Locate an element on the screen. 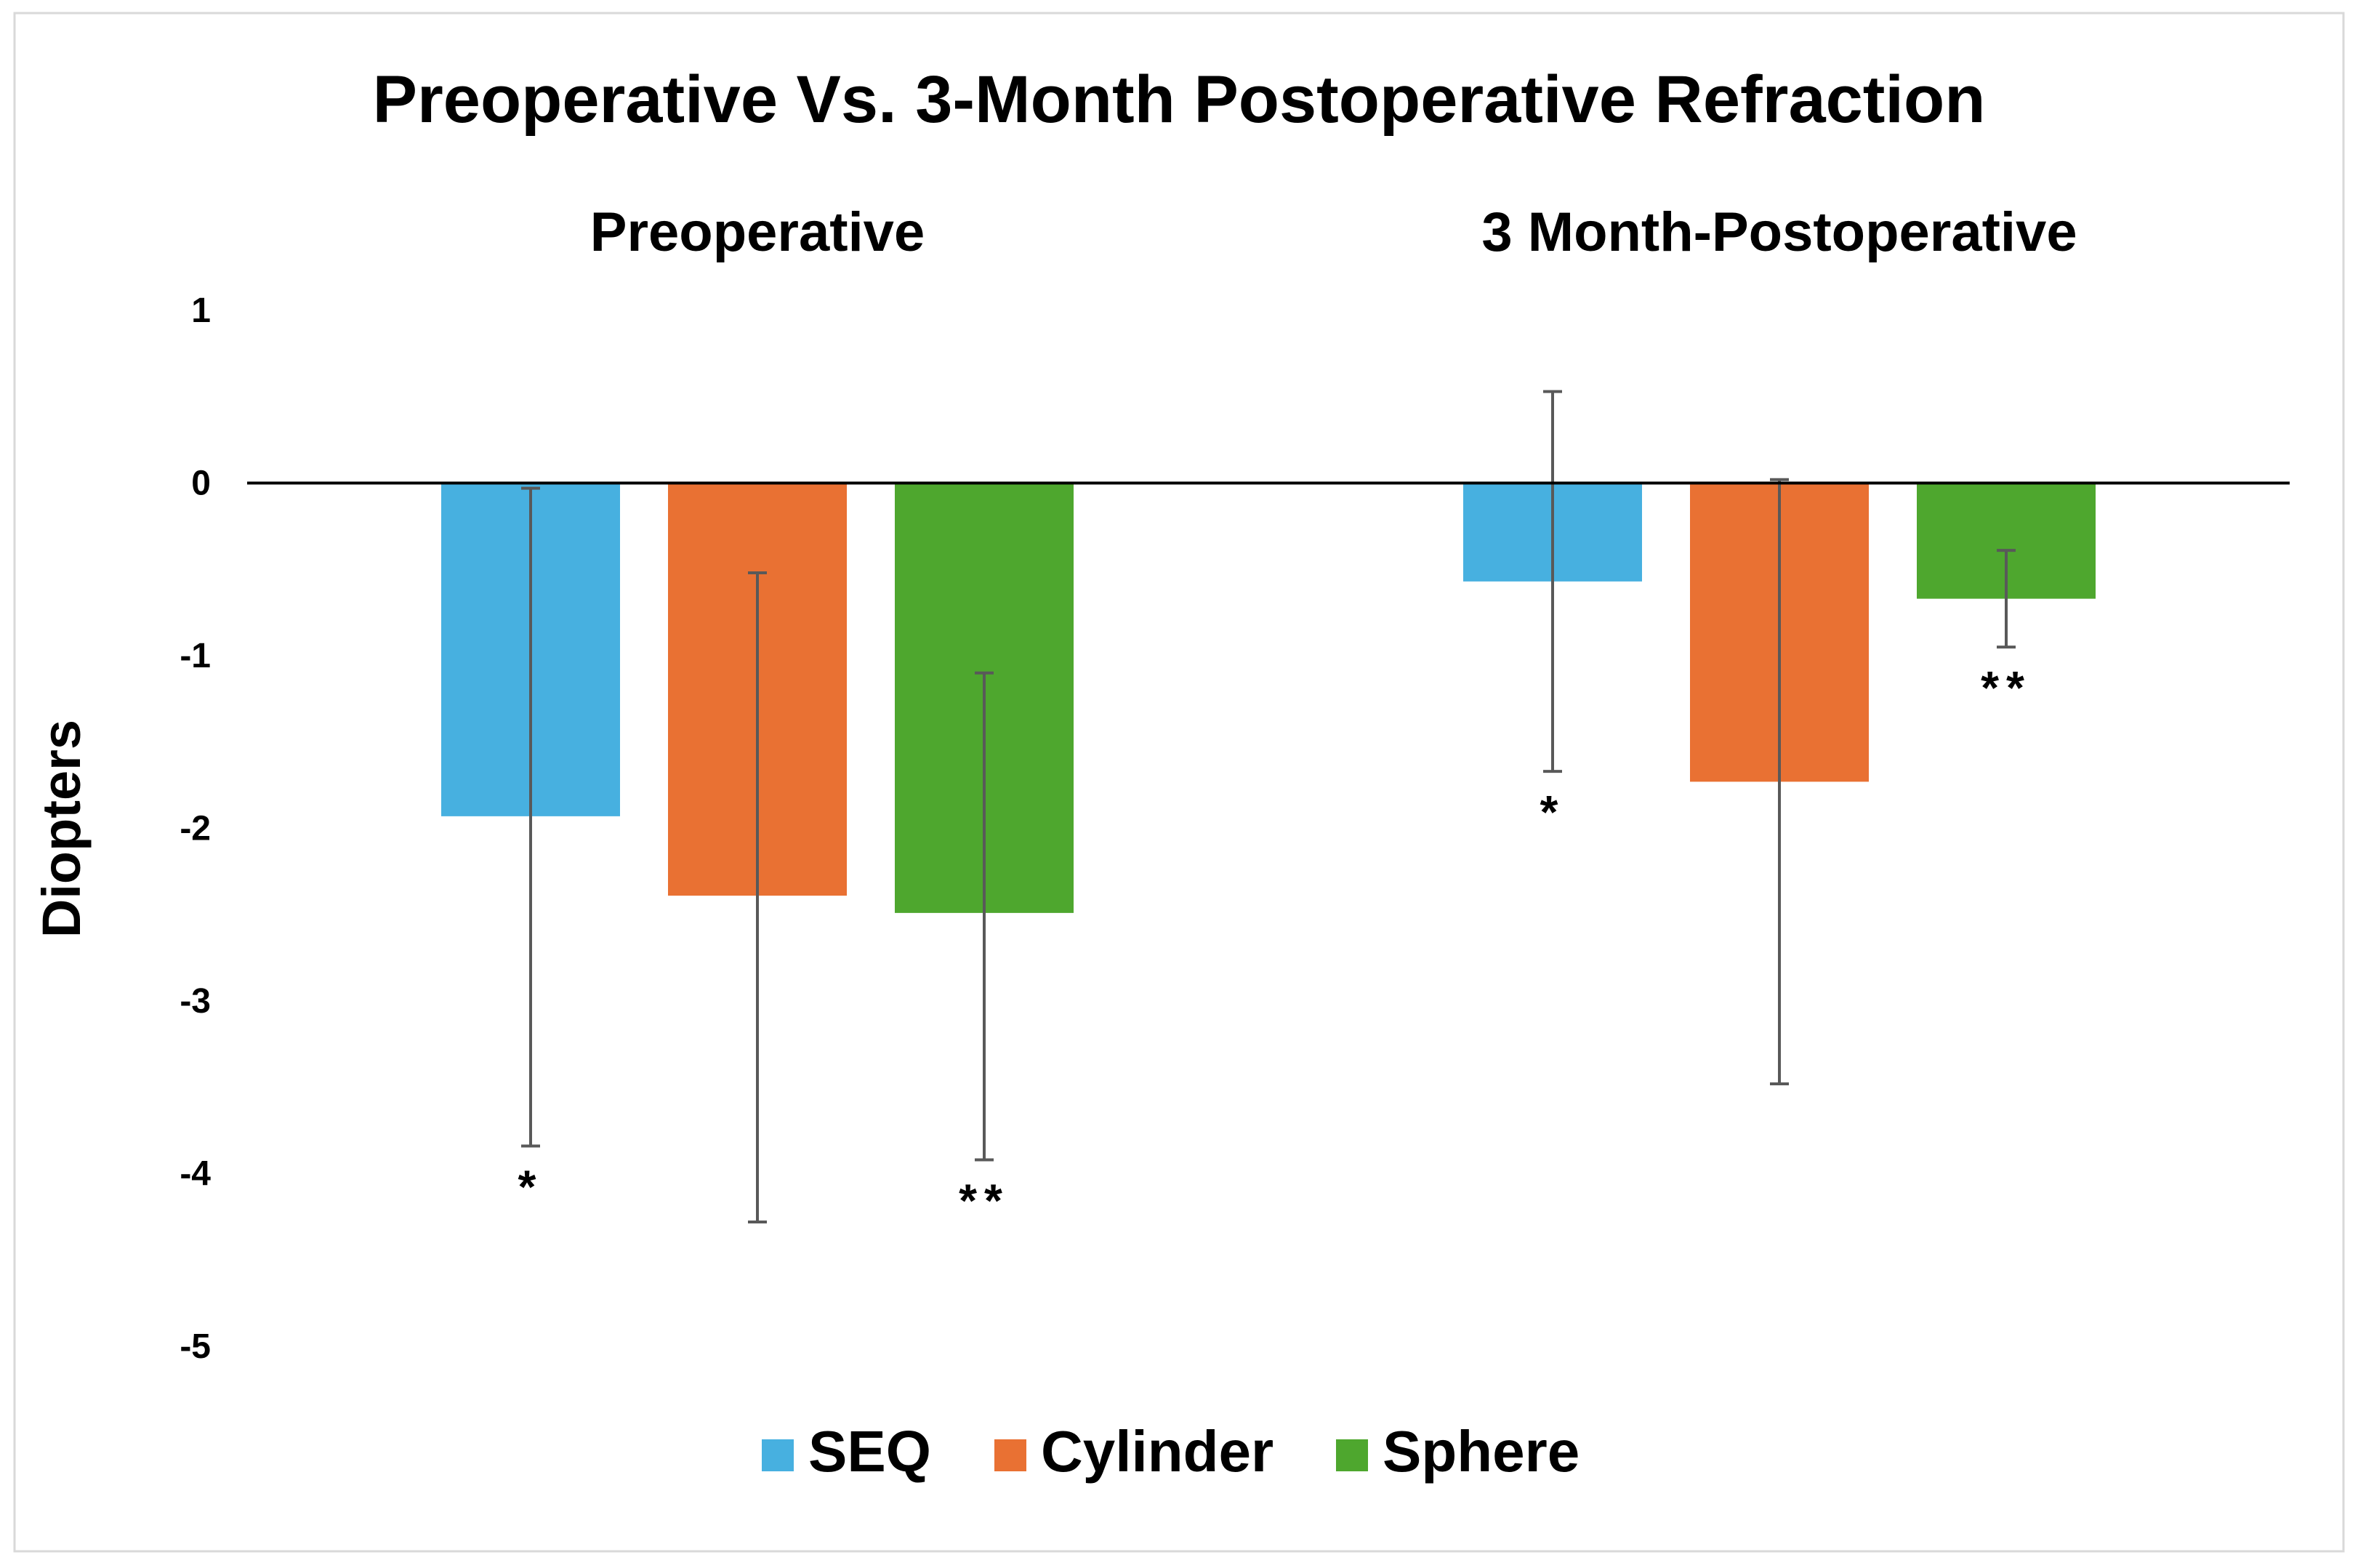 Image resolution: width=2358 pixels, height=1568 pixels. y-tick-label: -2 is located at coordinates (196, 829).